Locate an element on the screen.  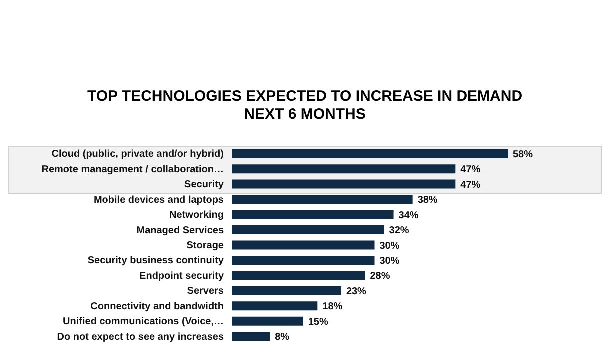
data-label: 15% is located at coordinates (318, 322).